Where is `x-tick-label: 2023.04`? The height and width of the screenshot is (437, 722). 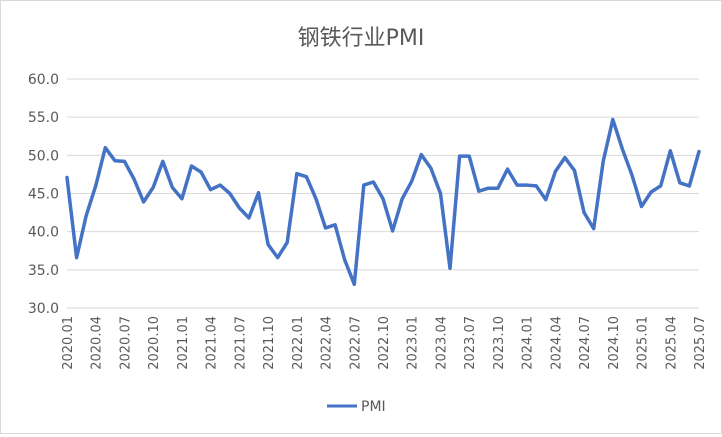 x-tick-label: 2023.04 is located at coordinates (441, 343).